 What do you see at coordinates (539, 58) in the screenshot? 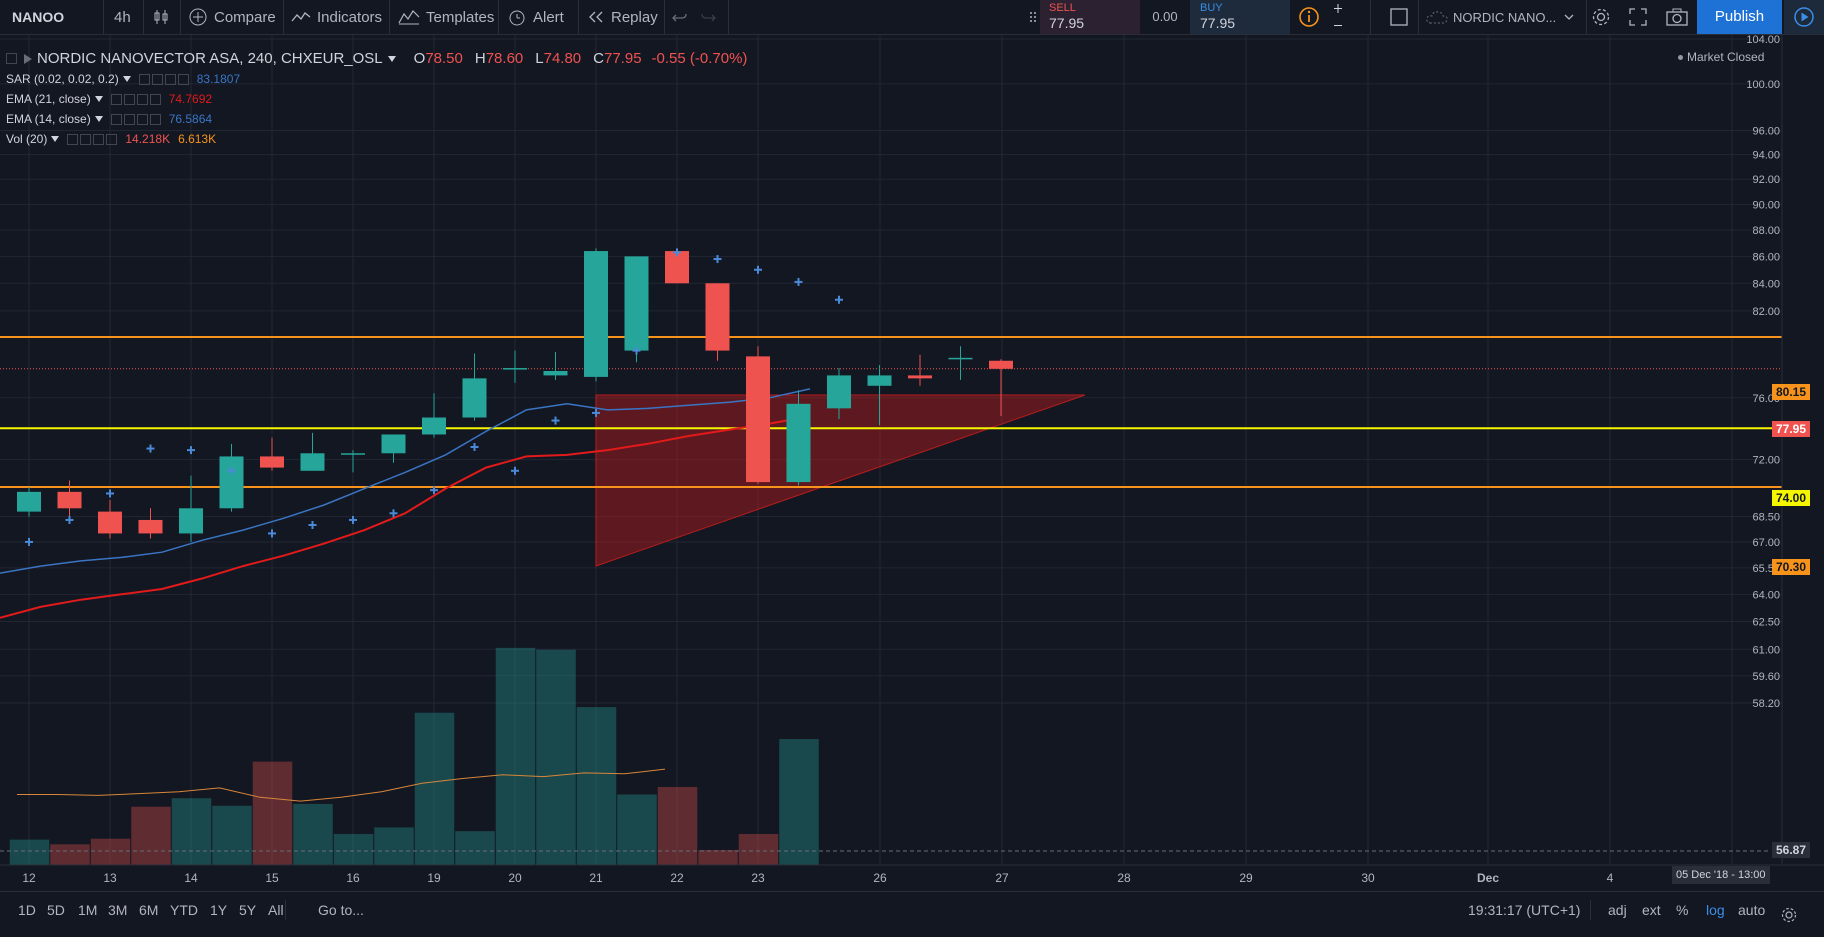
I see `low-label: L` at bounding box center [539, 58].